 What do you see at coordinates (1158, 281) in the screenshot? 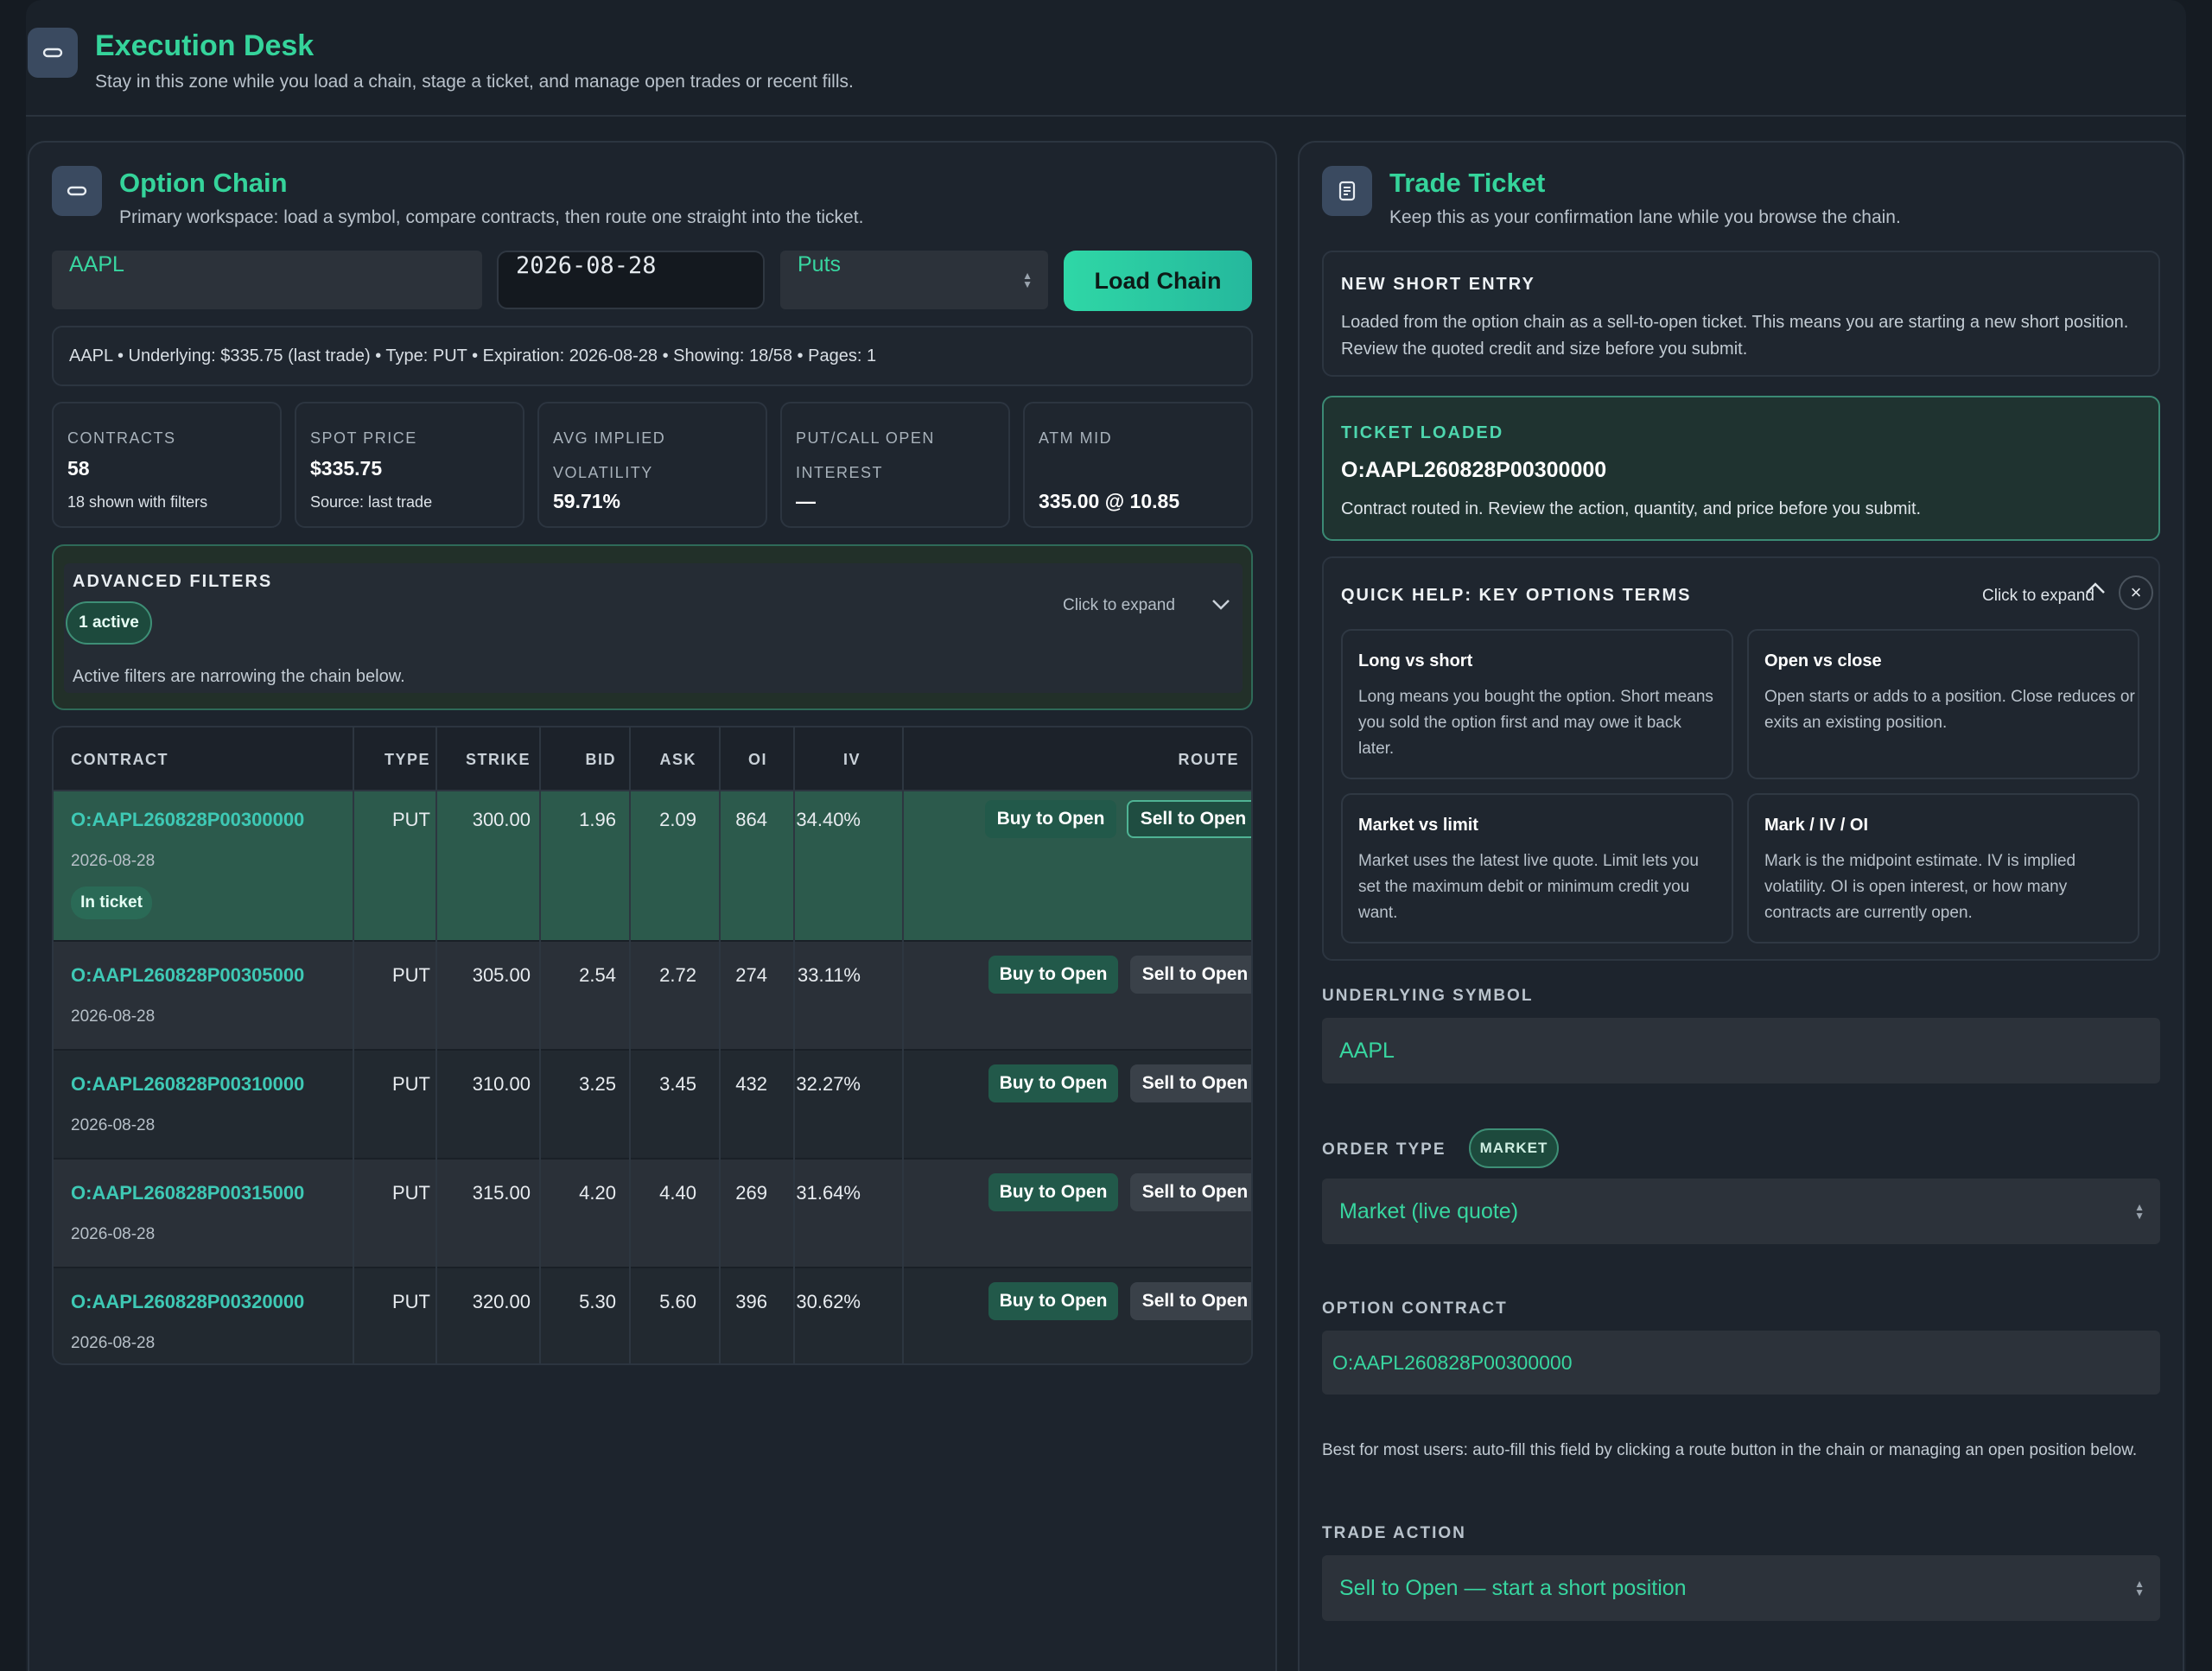
I see `load-chain-button: Load Chain` at bounding box center [1158, 281].